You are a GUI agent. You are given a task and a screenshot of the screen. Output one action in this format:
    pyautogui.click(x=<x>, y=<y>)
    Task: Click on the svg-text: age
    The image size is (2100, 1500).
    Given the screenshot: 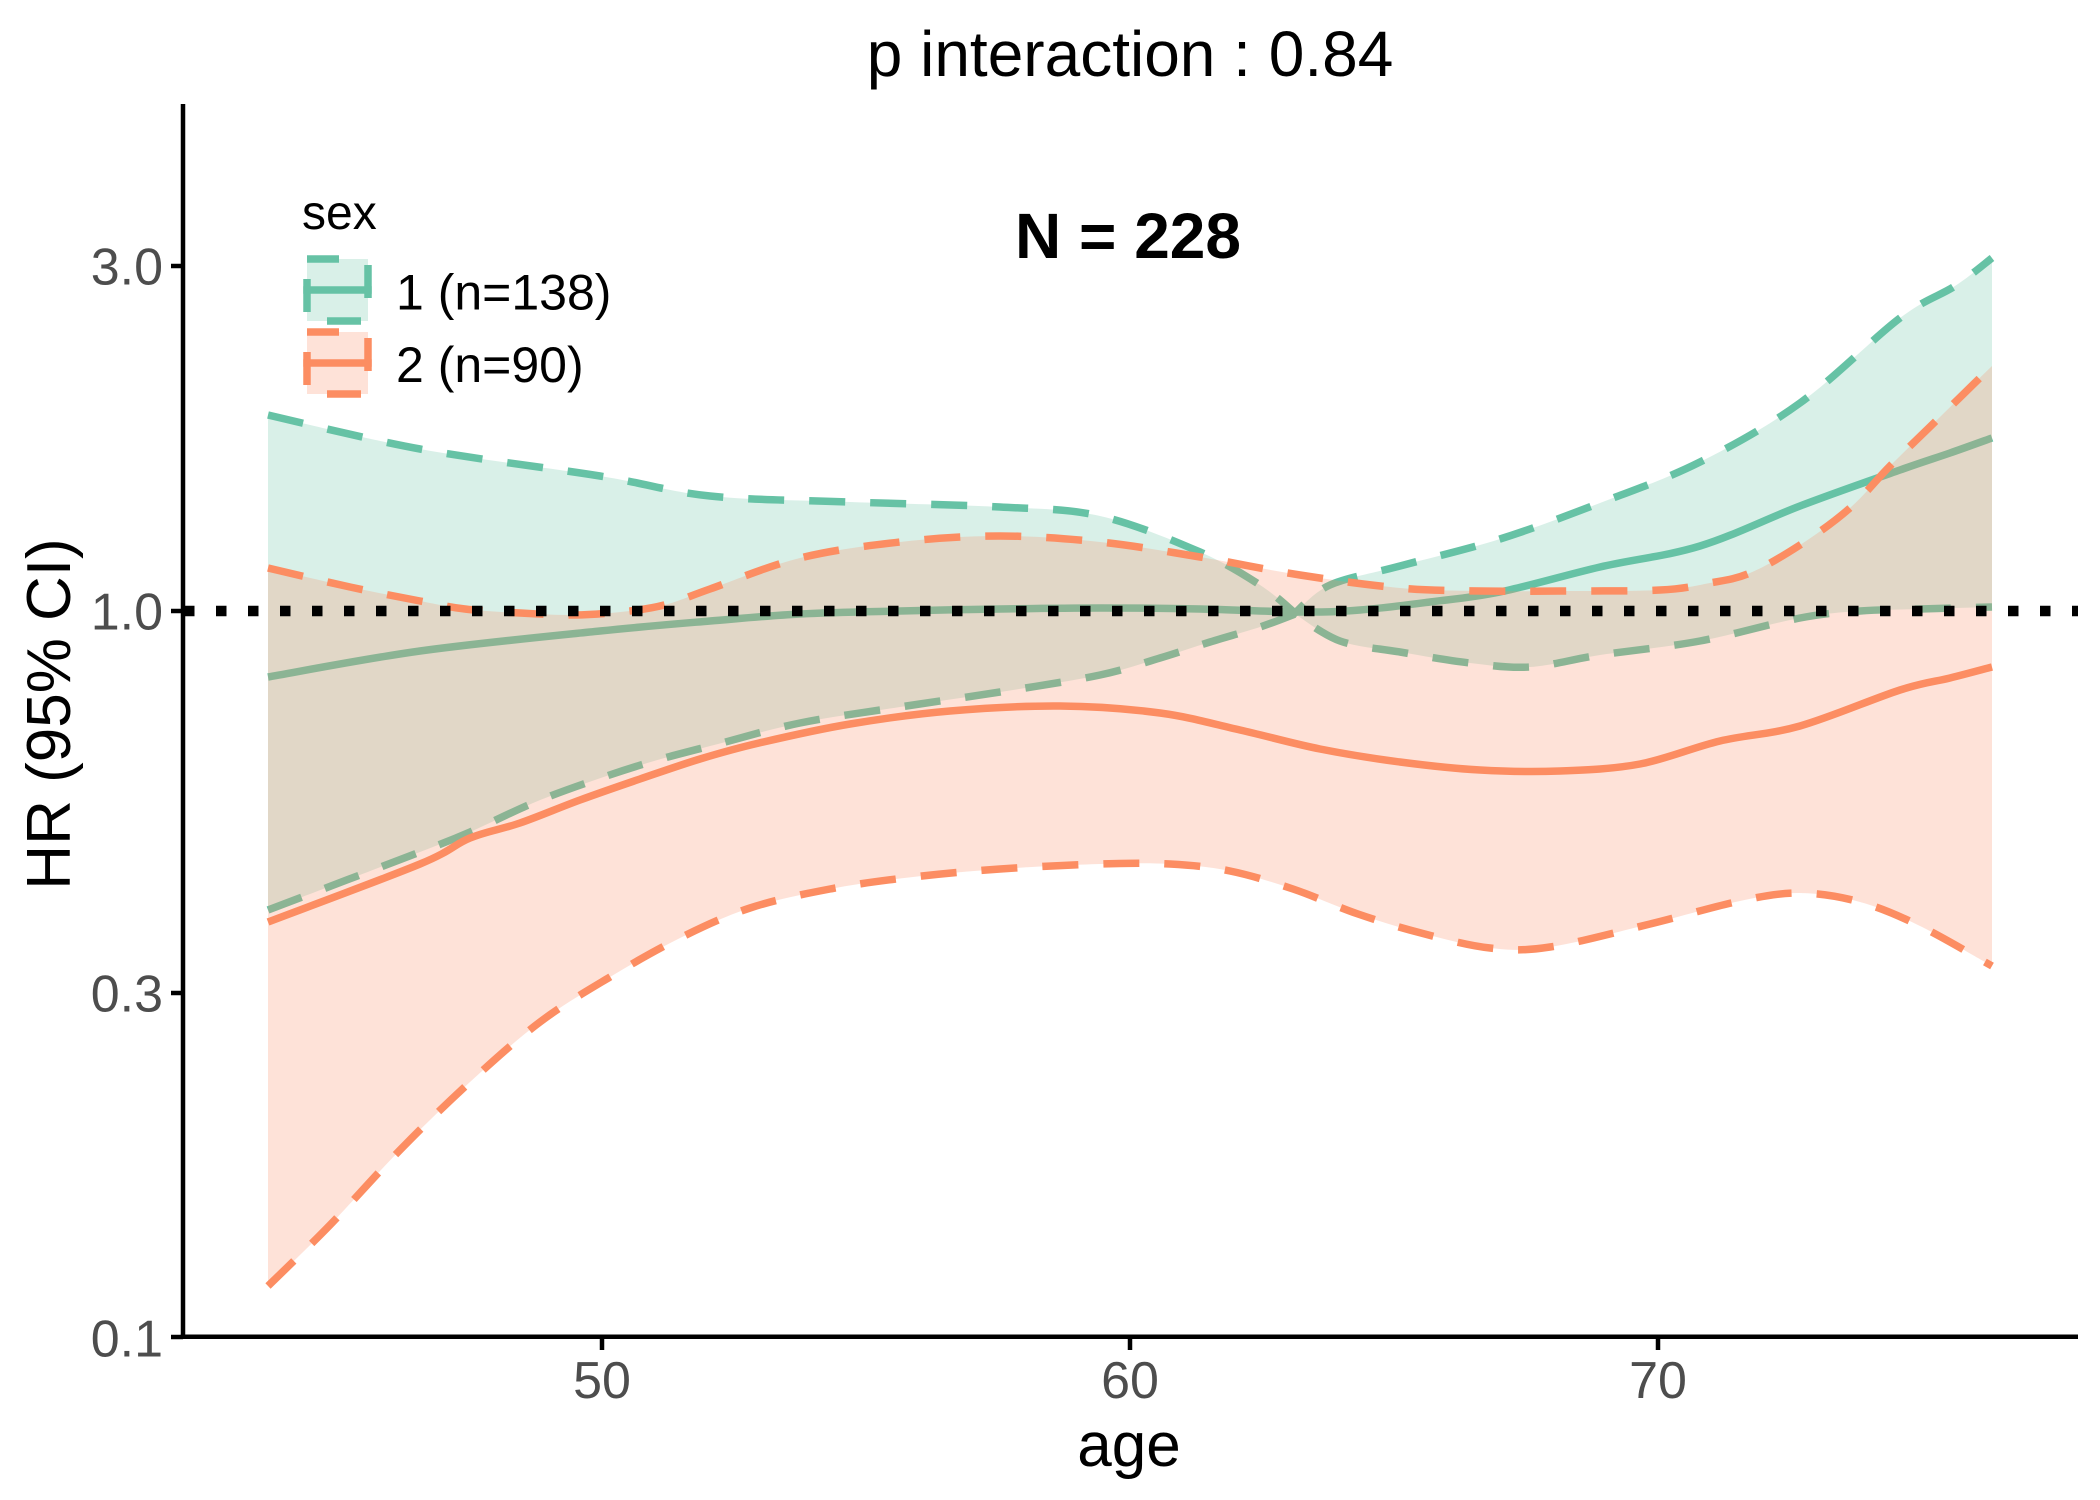 What is the action you would take?
    pyautogui.click(x=1128, y=1445)
    